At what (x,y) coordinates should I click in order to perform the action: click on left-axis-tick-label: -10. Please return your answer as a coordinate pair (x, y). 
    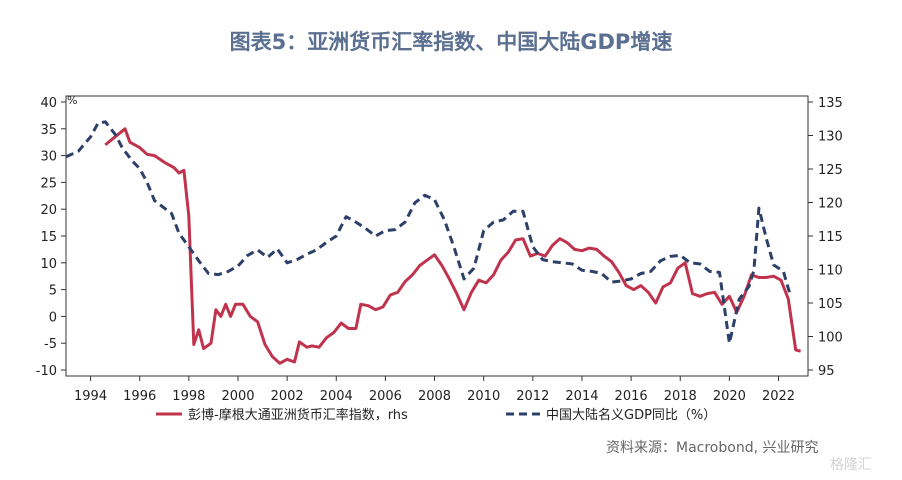
    Looking at the image, I should click on (46, 371).